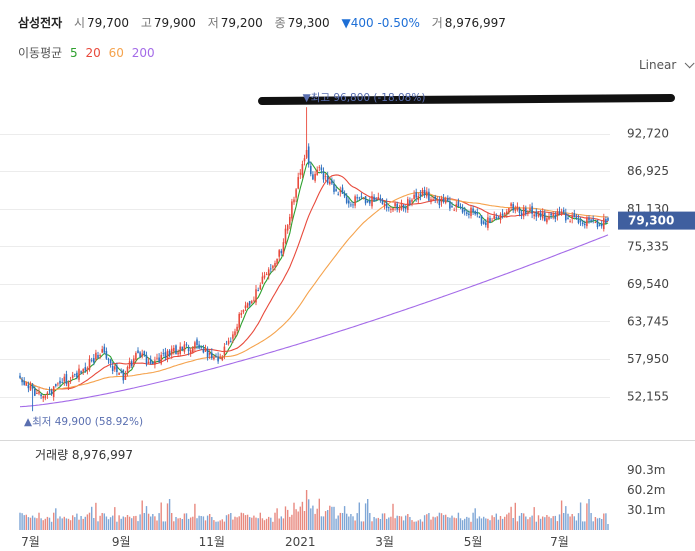  What do you see at coordinates (83, 422) in the screenshot?
I see `min-price-label: ▲최저 49,900 (58.92%)` at bounding box center [83, 422].